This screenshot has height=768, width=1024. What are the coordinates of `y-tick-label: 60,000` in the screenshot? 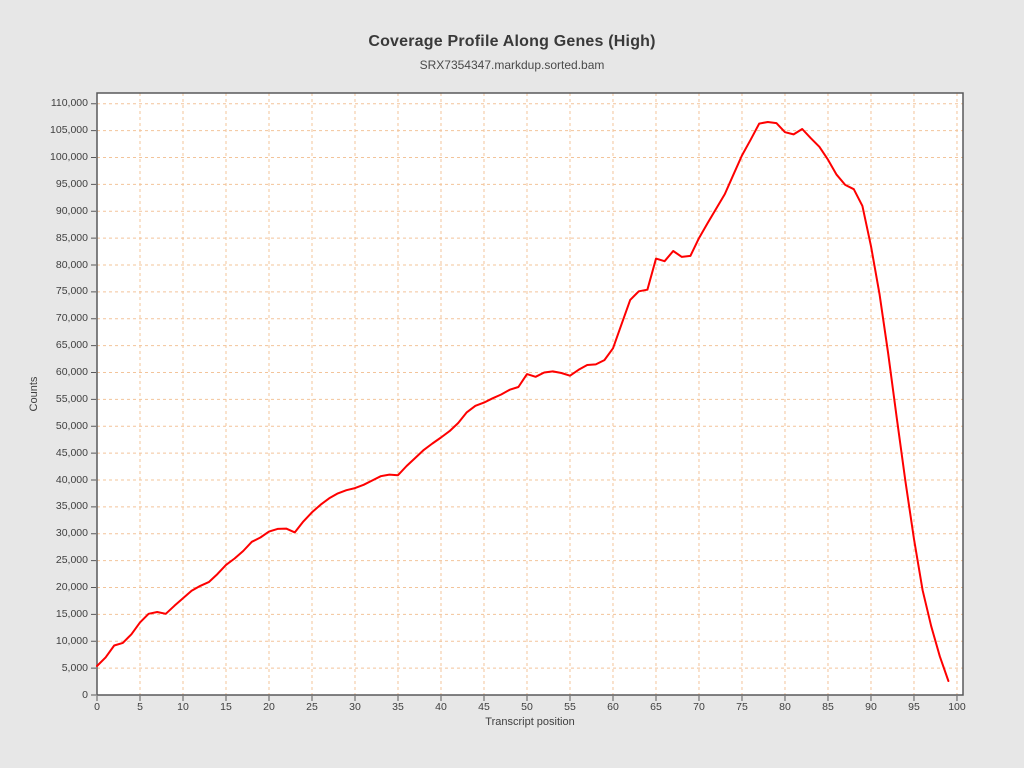 It's located at (71, 372).